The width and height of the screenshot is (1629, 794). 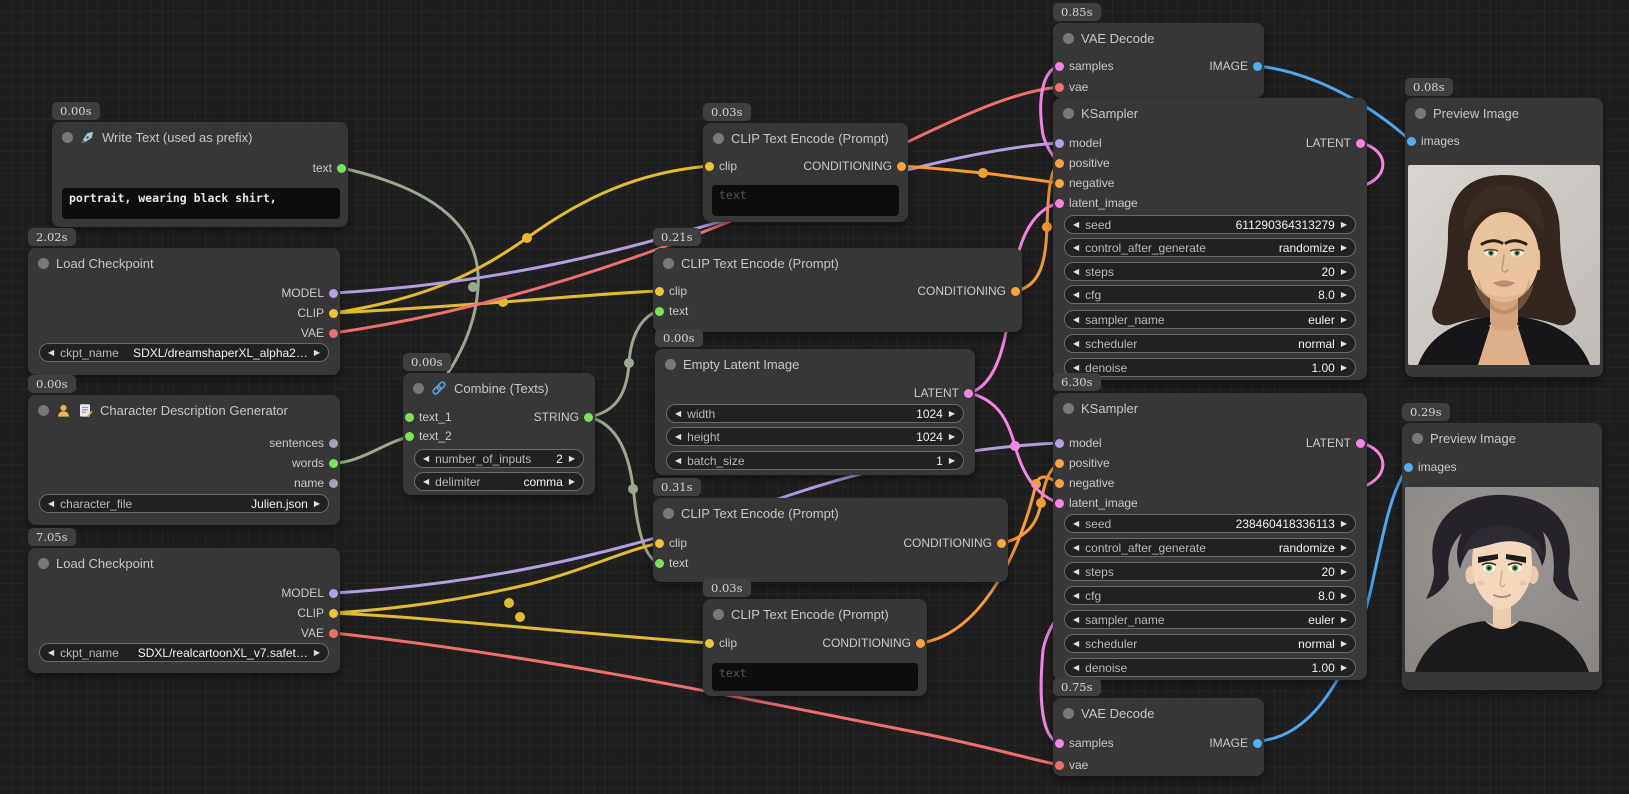 What do you see at coordinates (184, 652) in the screenshot?
I see `widget-ckpt_name: ◀ ckpt_name SDXL/realcartoonXL_v7.safet… ▶` at bounding box center [184, 652].